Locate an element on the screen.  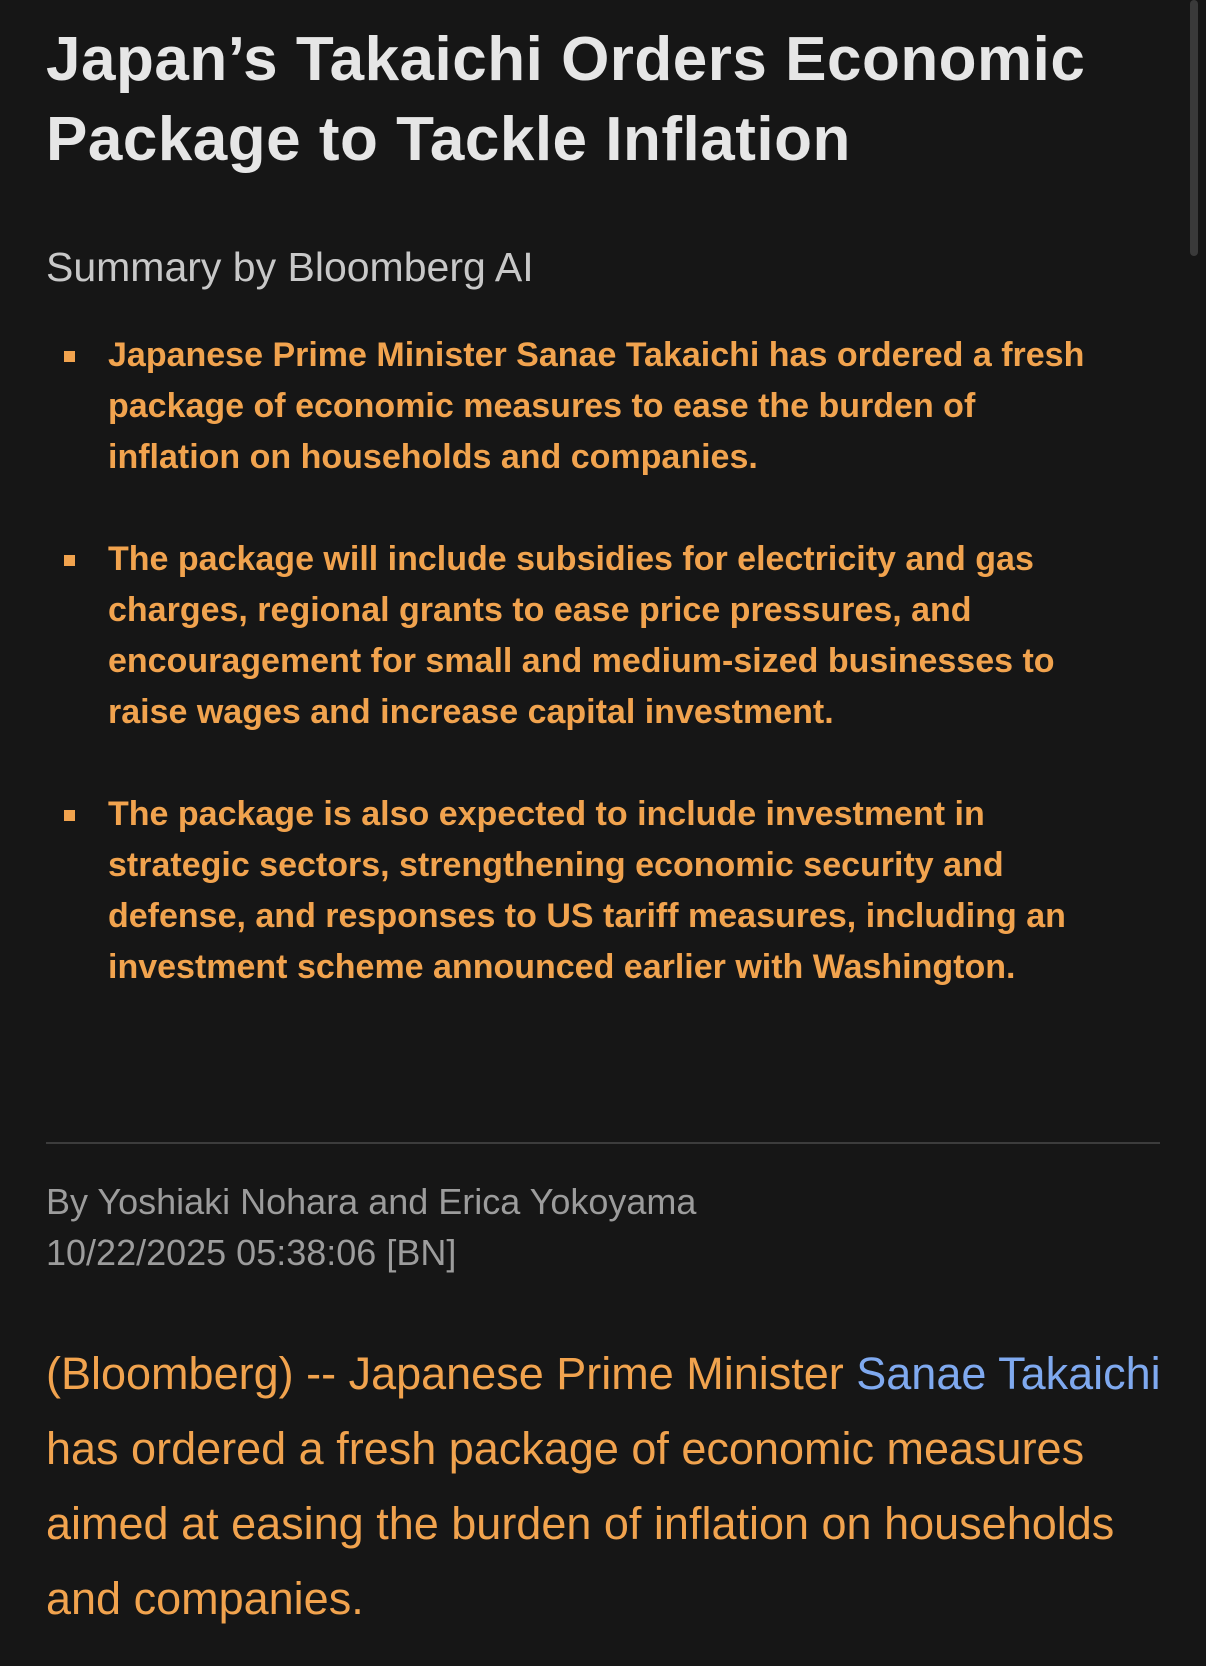
person-link: Sanae Takaichi is located at coordinates (1008, 1373).